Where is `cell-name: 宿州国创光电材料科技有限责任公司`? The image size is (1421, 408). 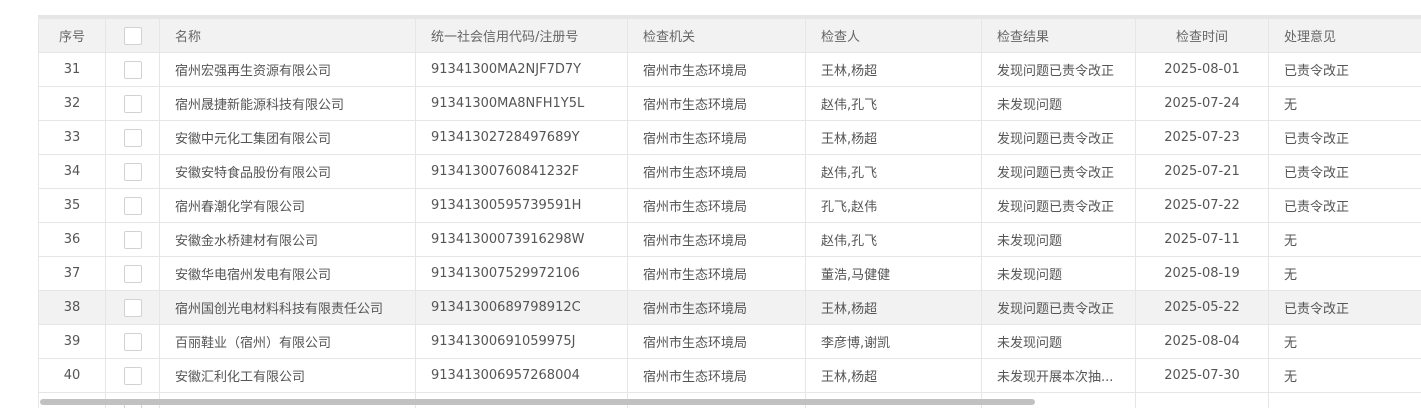
cell-name: 宿州国创光电材料科技有限责任公司 is located at coordinates (288, 308).